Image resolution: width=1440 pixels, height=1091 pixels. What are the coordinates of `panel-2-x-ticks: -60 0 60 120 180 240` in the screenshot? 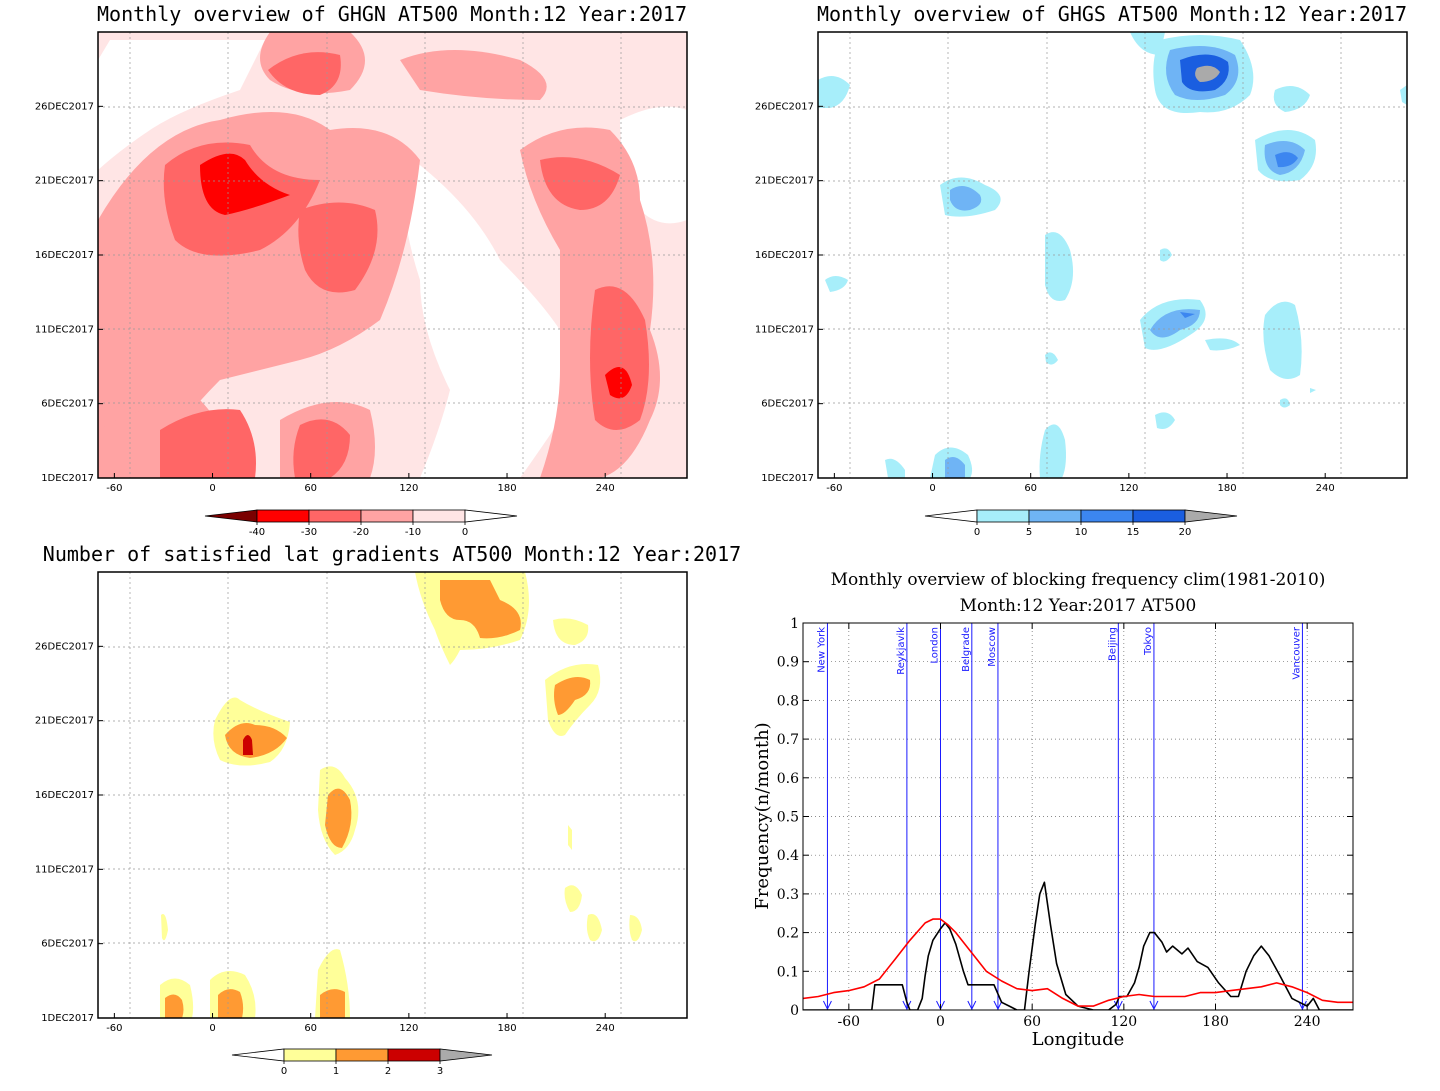 It's located at (1080, 483).